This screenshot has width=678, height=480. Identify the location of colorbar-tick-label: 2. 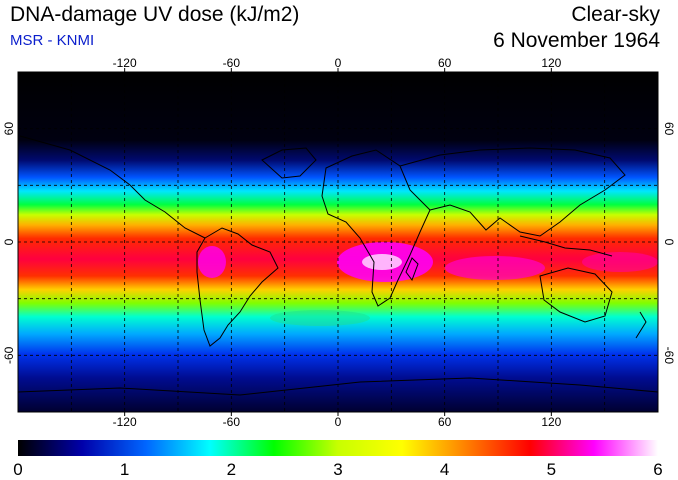
(231, 469).